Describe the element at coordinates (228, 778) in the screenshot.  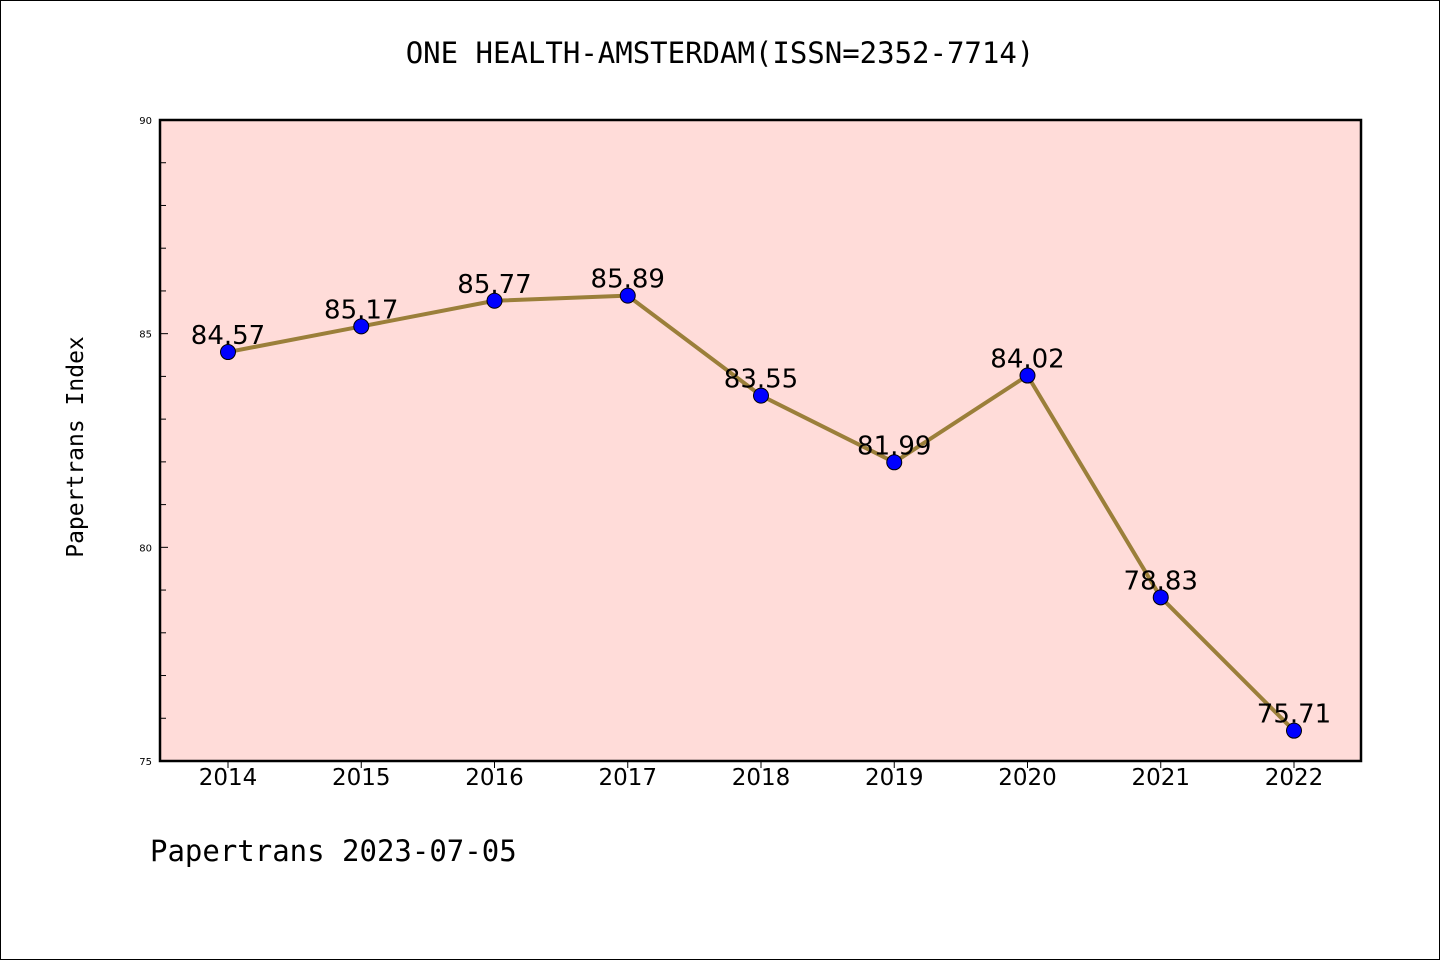
I see `x-tick-label: 2014` at that location.